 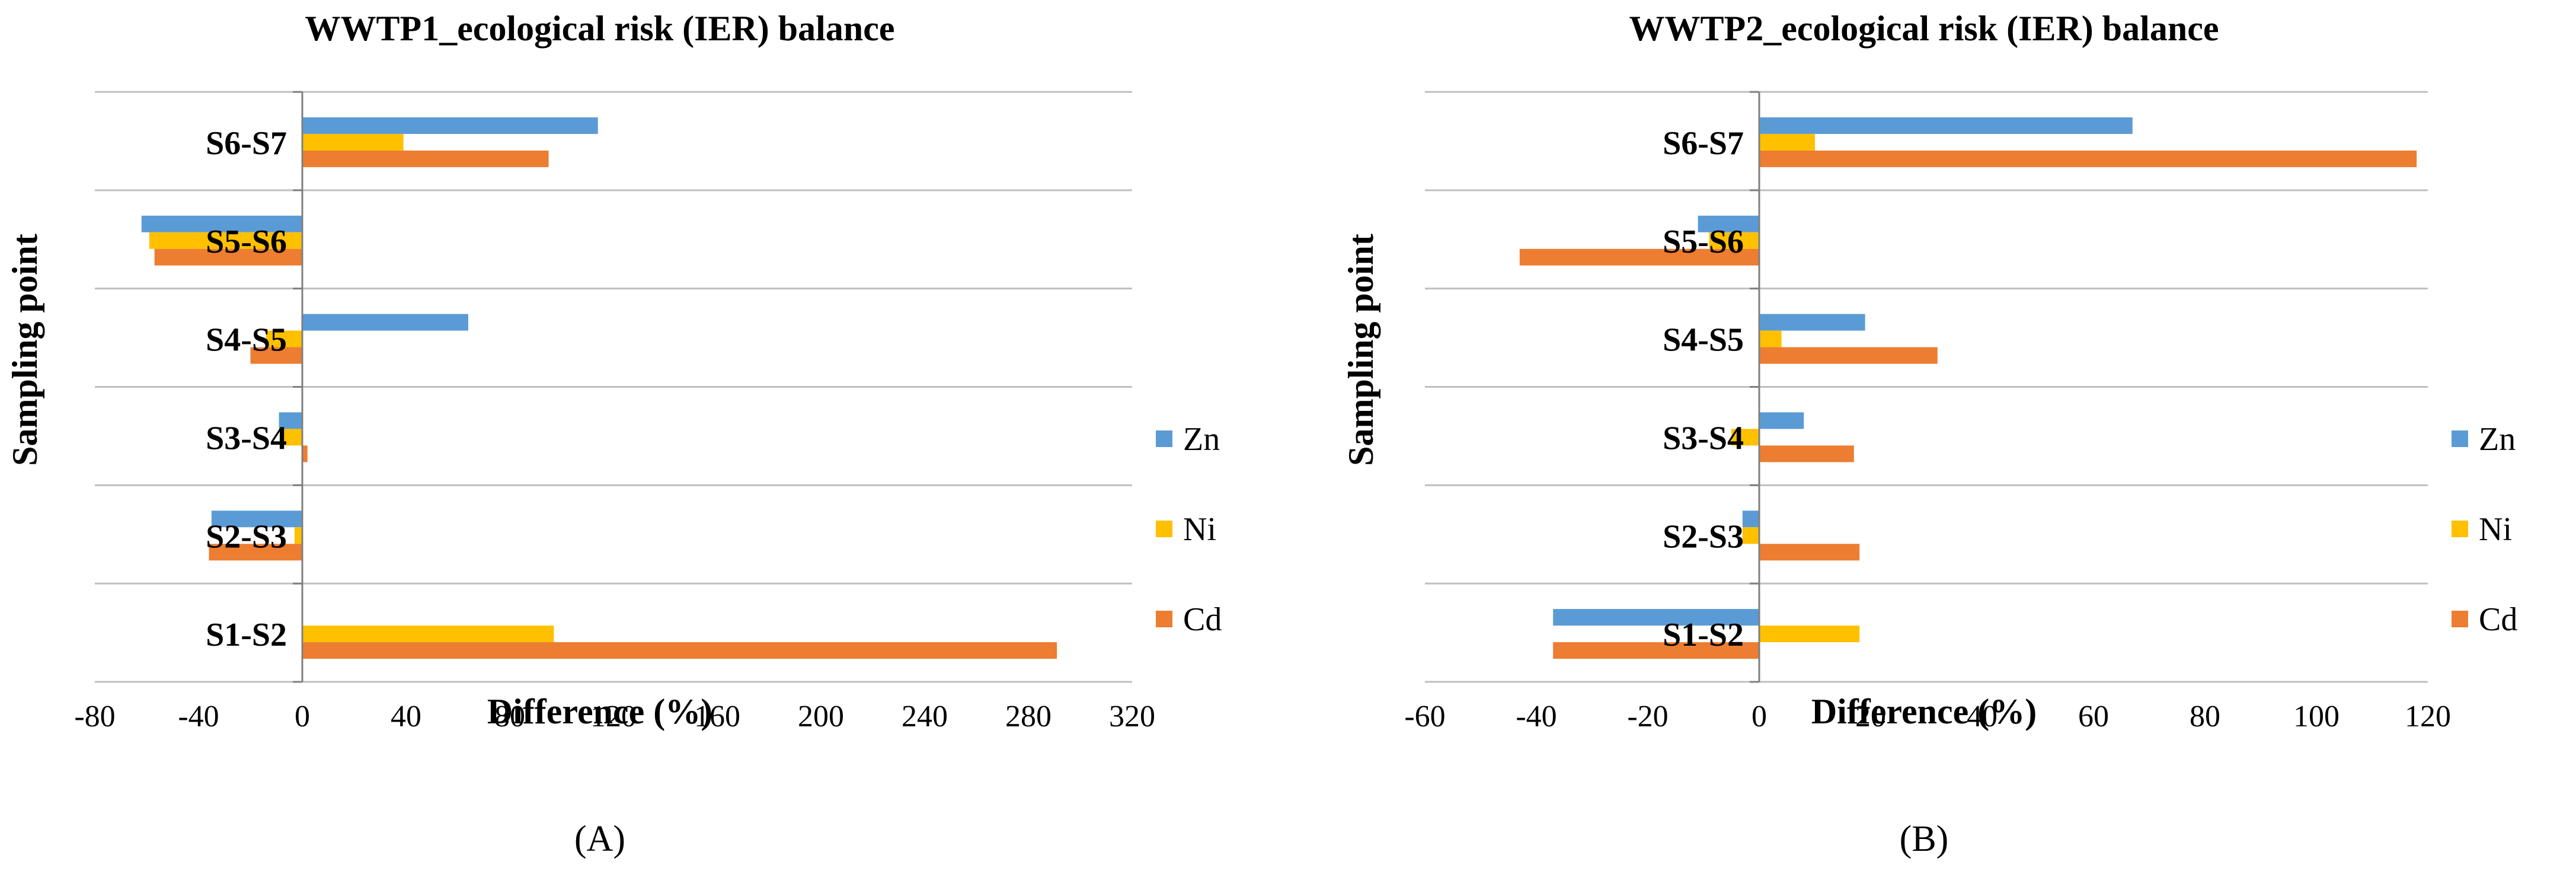 I want to click on chart-title-a: WWTP1_ecological risk (IER) balance, so click(x=600, y=29).